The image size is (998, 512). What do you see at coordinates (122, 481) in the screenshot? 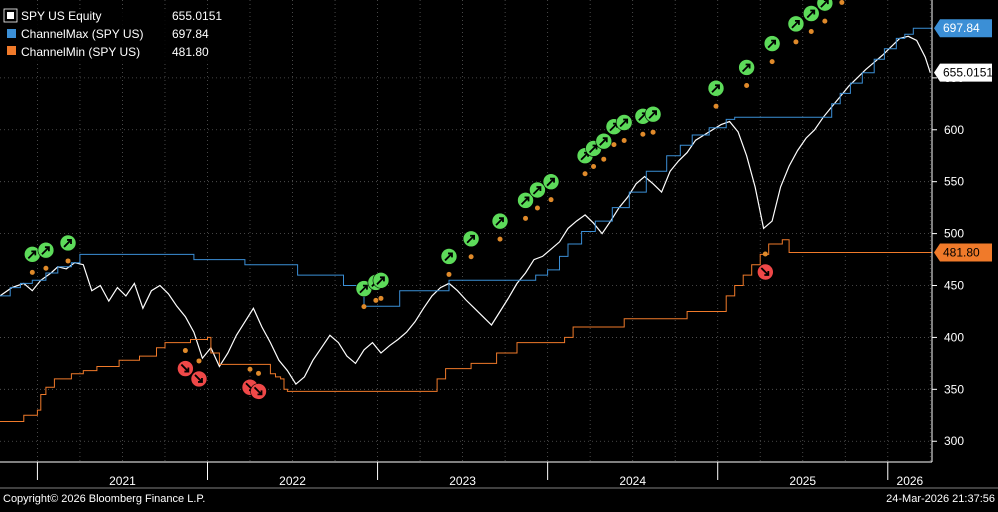
I see `x-tick-label: 2021` at bounding box center [122, 481].